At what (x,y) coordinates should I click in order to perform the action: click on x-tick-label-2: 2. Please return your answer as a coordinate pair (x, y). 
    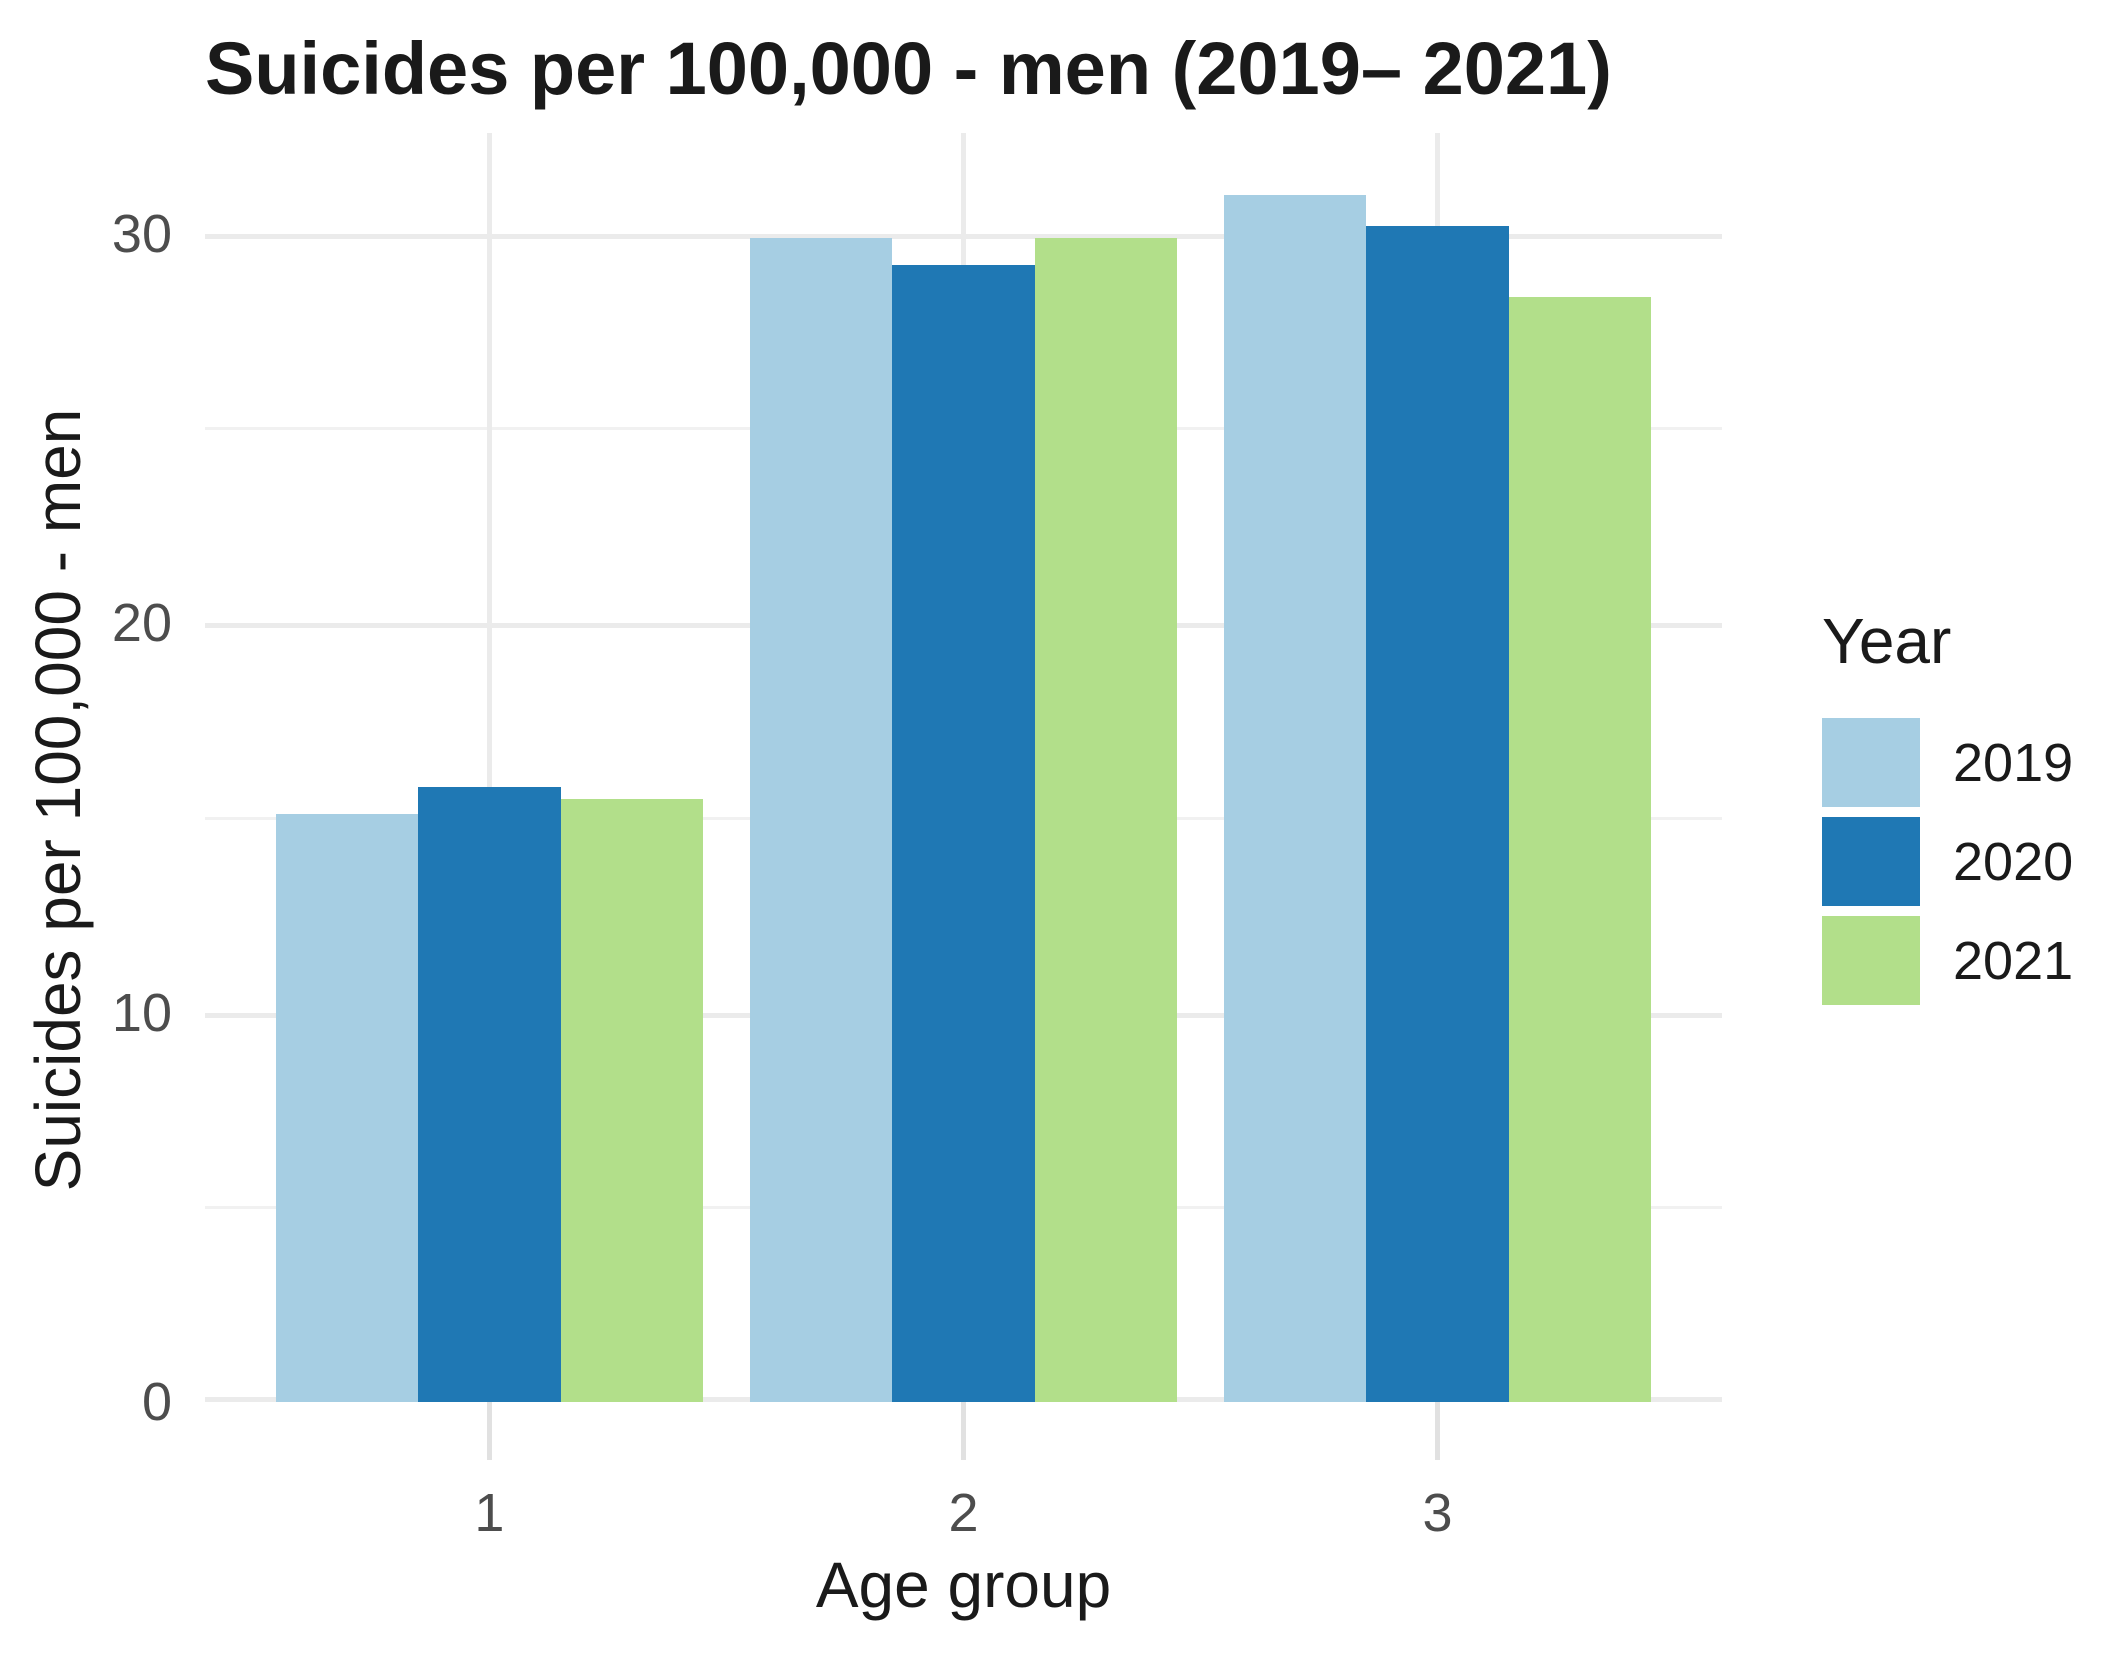
    Looking at the image, I should click on (963, 1513).